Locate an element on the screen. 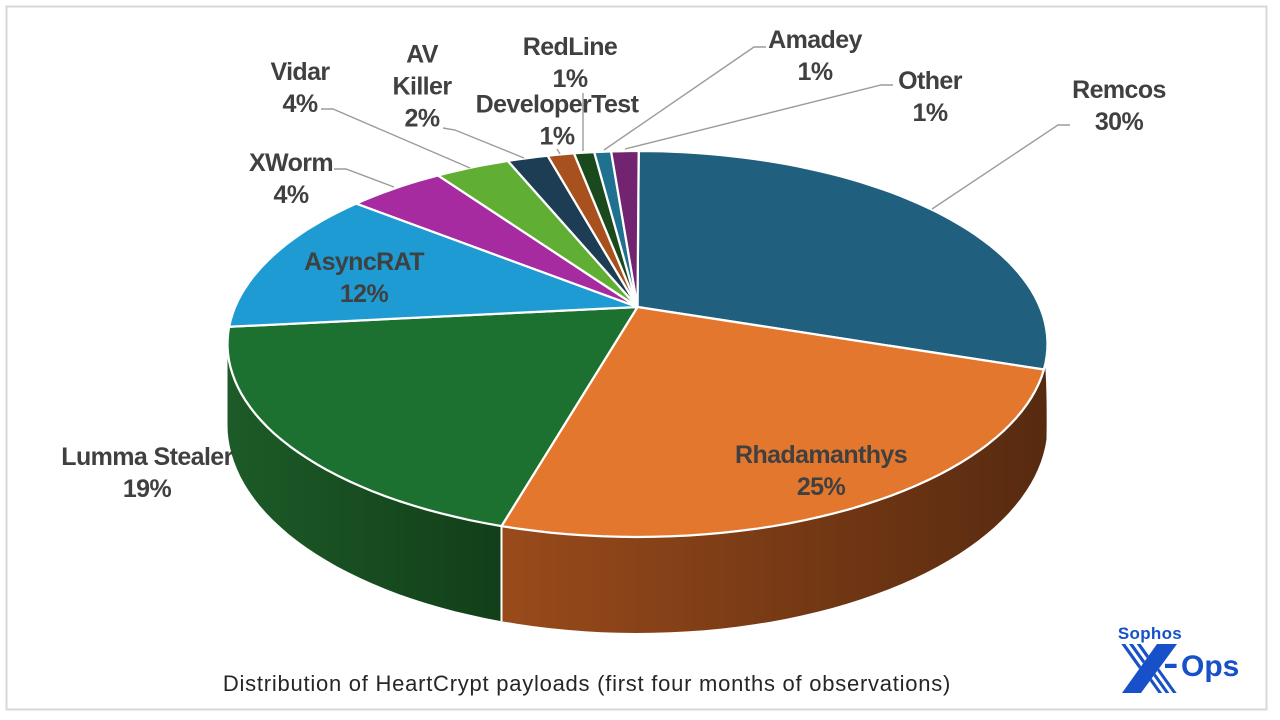  svg-text: AV is located at coordinates (422, 55).